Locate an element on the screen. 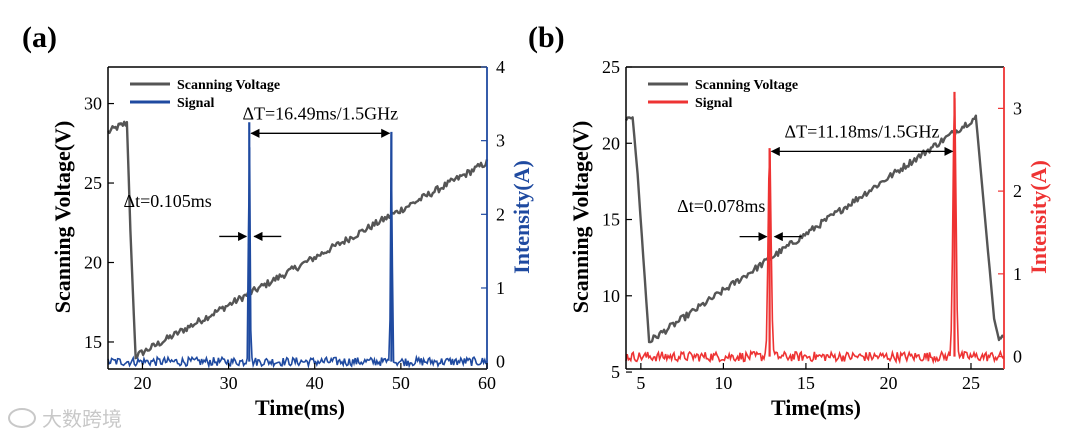 This screenshot has height=442, width=1080. y-axis-label-right-b: Intensity(A) is located at coordinates (1038, 217).